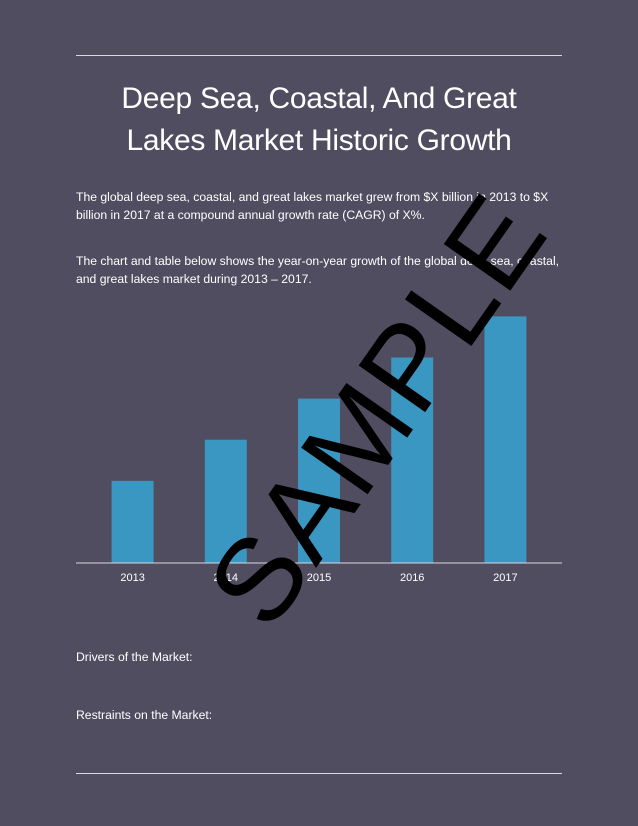  Describe the element at coordinates (132, 521) in the screenshot. I see `bar-2013` at that location.